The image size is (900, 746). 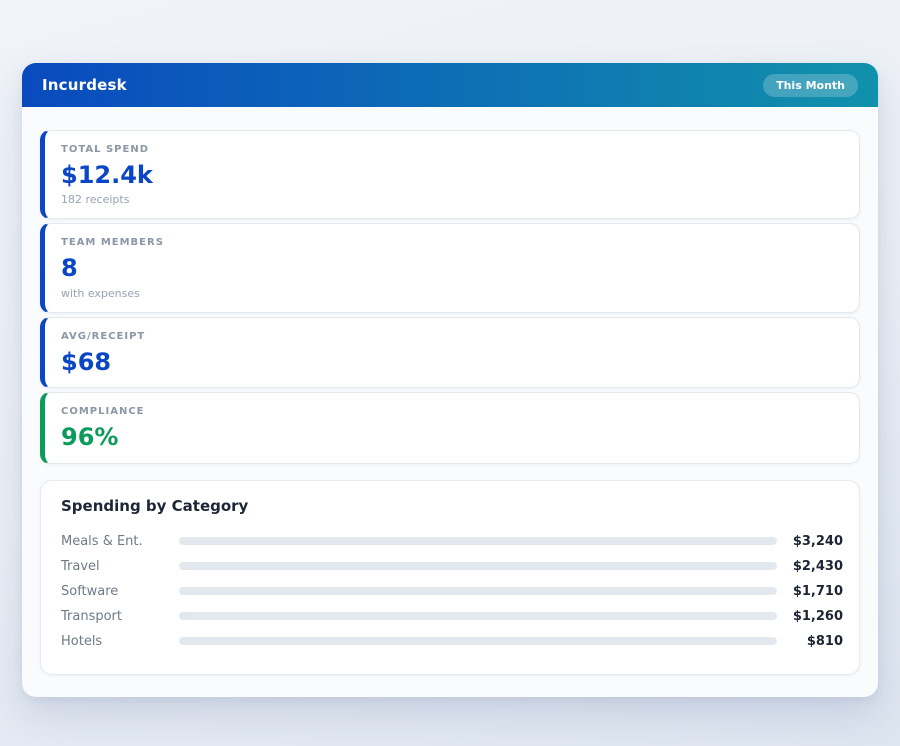 What do you see at coordinates (92, 616) in the screenshot?
I see `category-label: Transport` at bounding box center [92, 616].